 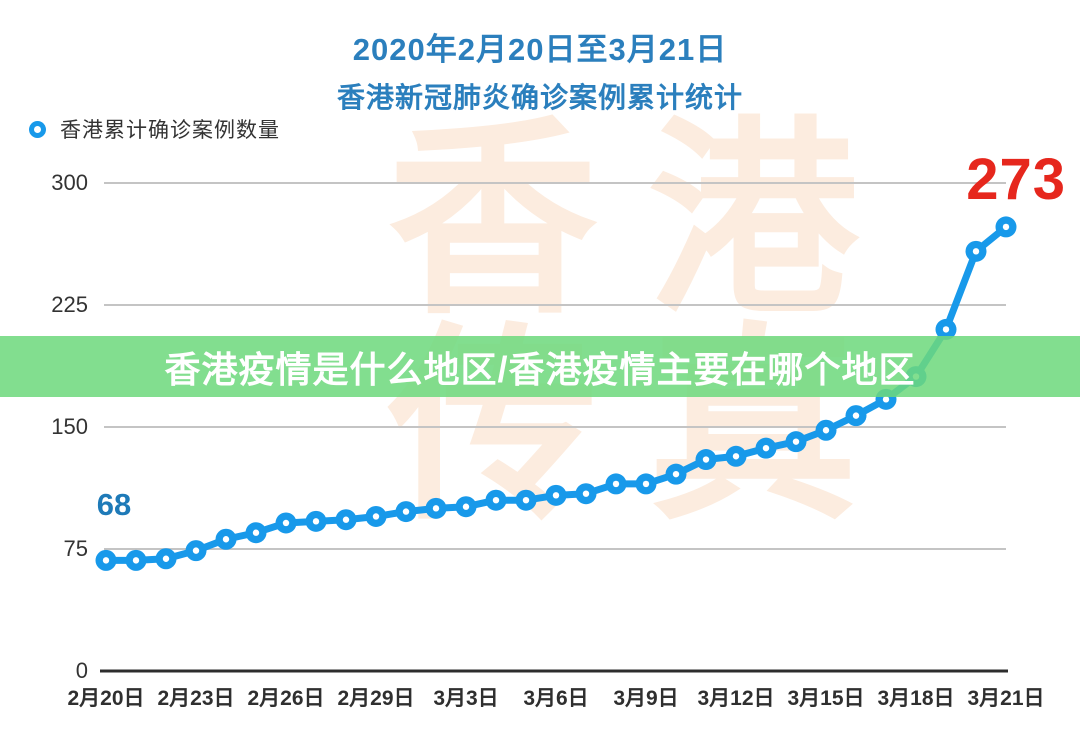 What do you see at coordinates (69, 304) in the screenshot?
I see `y-tick-label: 225` at bounding box center [69, 304].